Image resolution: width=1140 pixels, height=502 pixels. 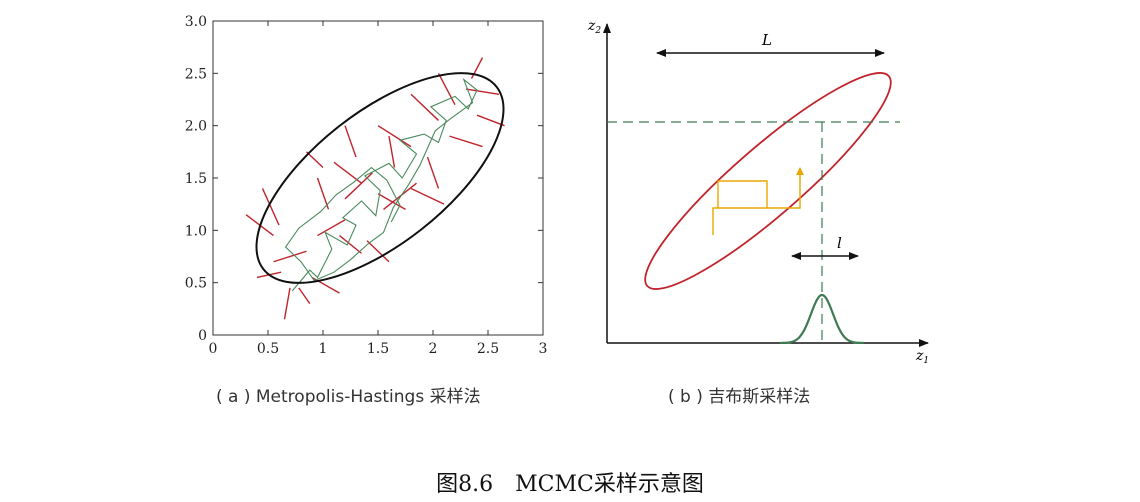 What do you see at coordinates (594, 27) in the screenshot?
I see `z2-axis-label: z2` at bounding box center [594, 27].